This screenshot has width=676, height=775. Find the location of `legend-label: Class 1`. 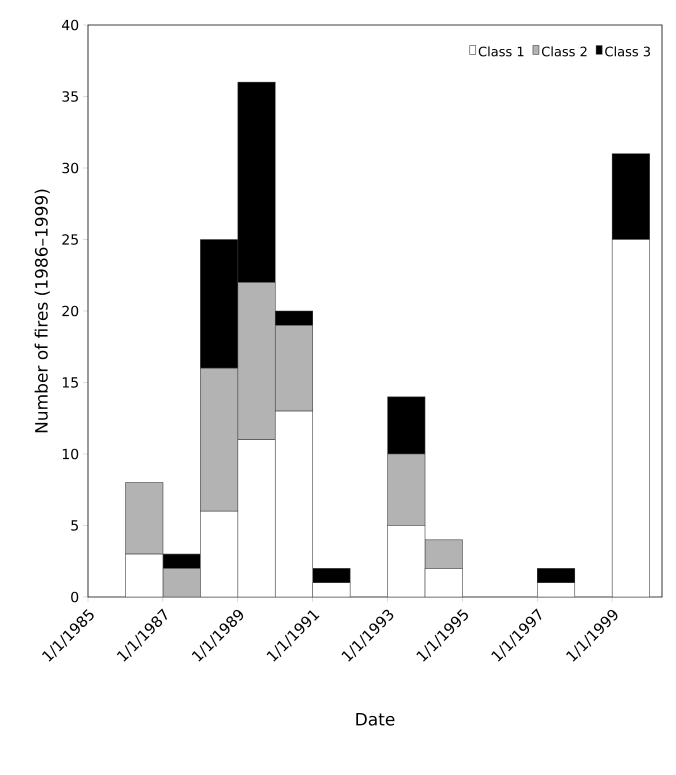

legend-label: Class 1 is located at coordinates (501, 51).